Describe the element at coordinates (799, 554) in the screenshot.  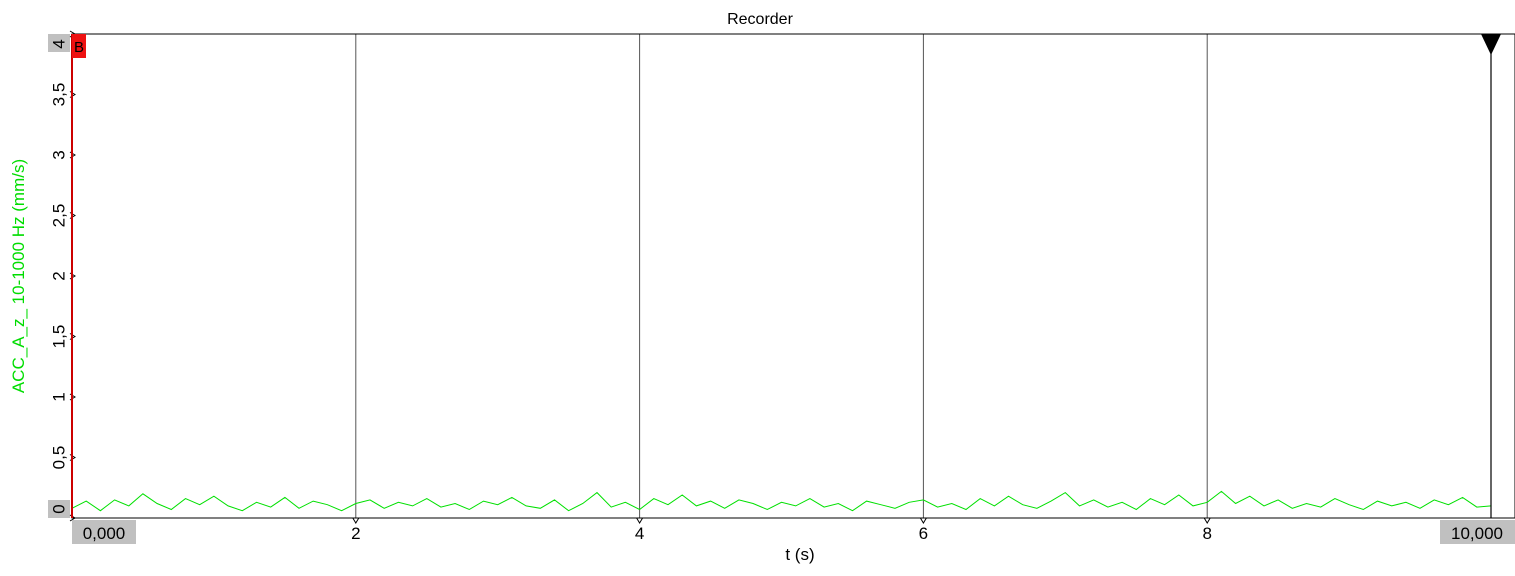
I see `x-axis-label: t (s)` at that location.